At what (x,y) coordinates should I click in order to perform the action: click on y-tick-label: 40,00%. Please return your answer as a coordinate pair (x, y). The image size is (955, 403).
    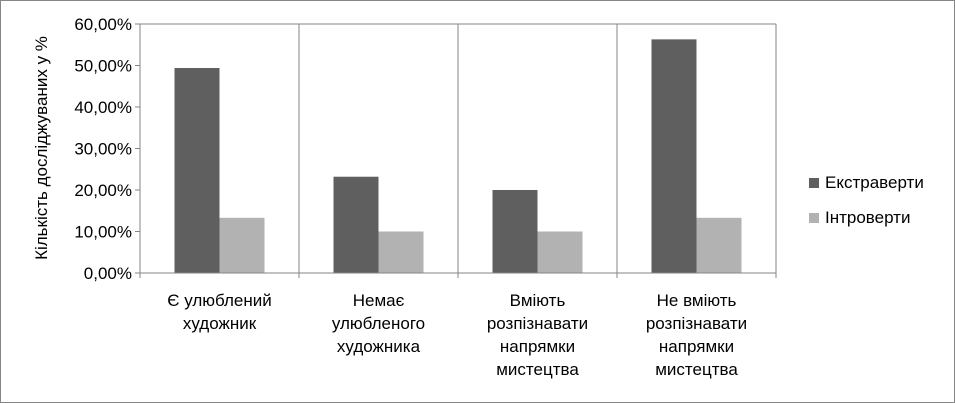
    Looking at the image, I should click on (103, 107).